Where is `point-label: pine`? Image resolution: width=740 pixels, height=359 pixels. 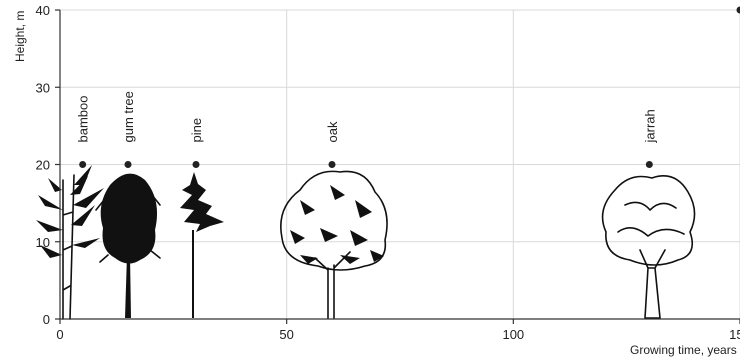
point-label: pine is located at coordinates (196, 130).